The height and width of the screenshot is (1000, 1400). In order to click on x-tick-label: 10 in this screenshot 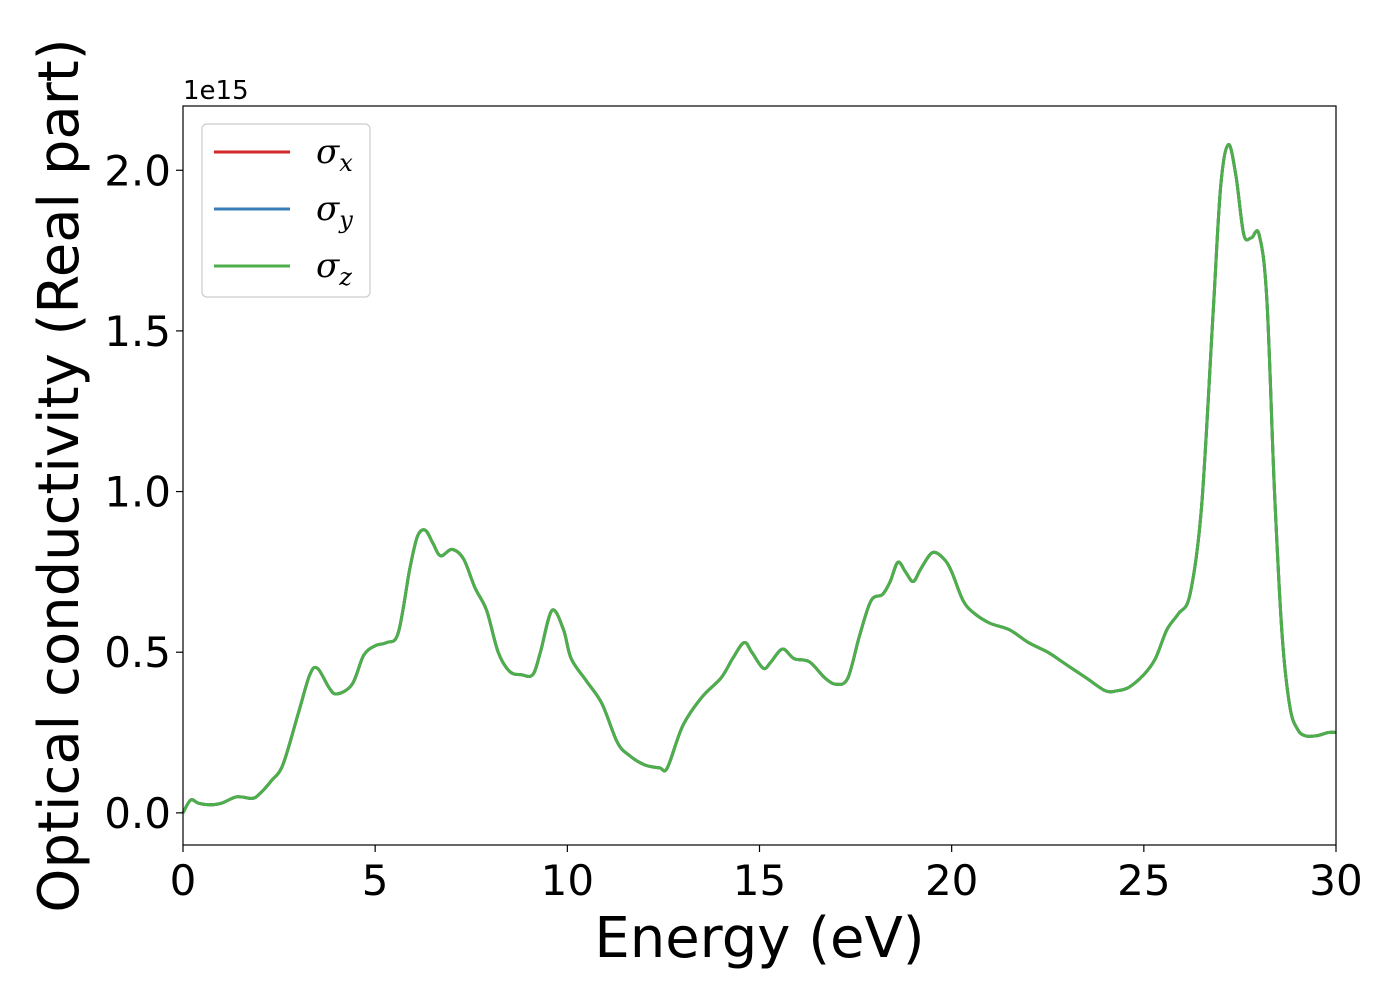, I will do `click(567, 880)`.